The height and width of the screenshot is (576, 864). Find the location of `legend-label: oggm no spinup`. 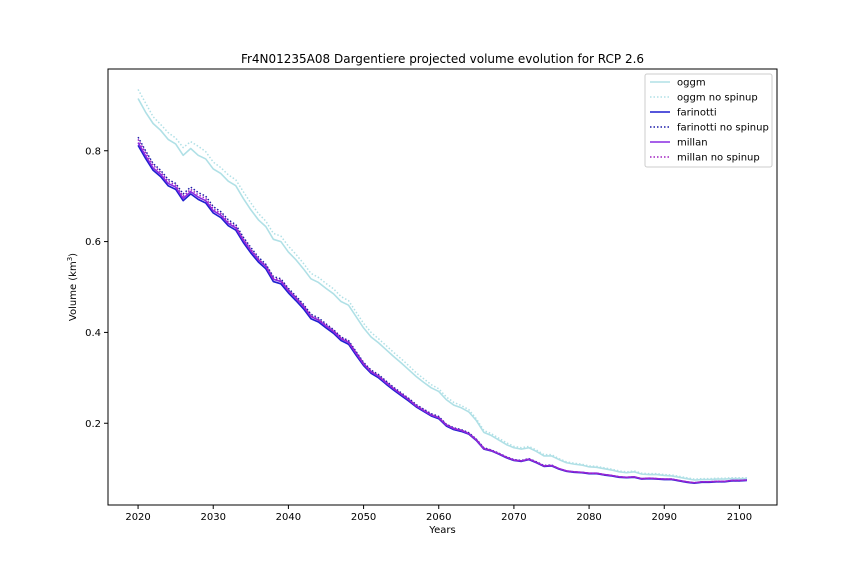

legend-label: oggm no spinup is located at coordinates (717, 98).